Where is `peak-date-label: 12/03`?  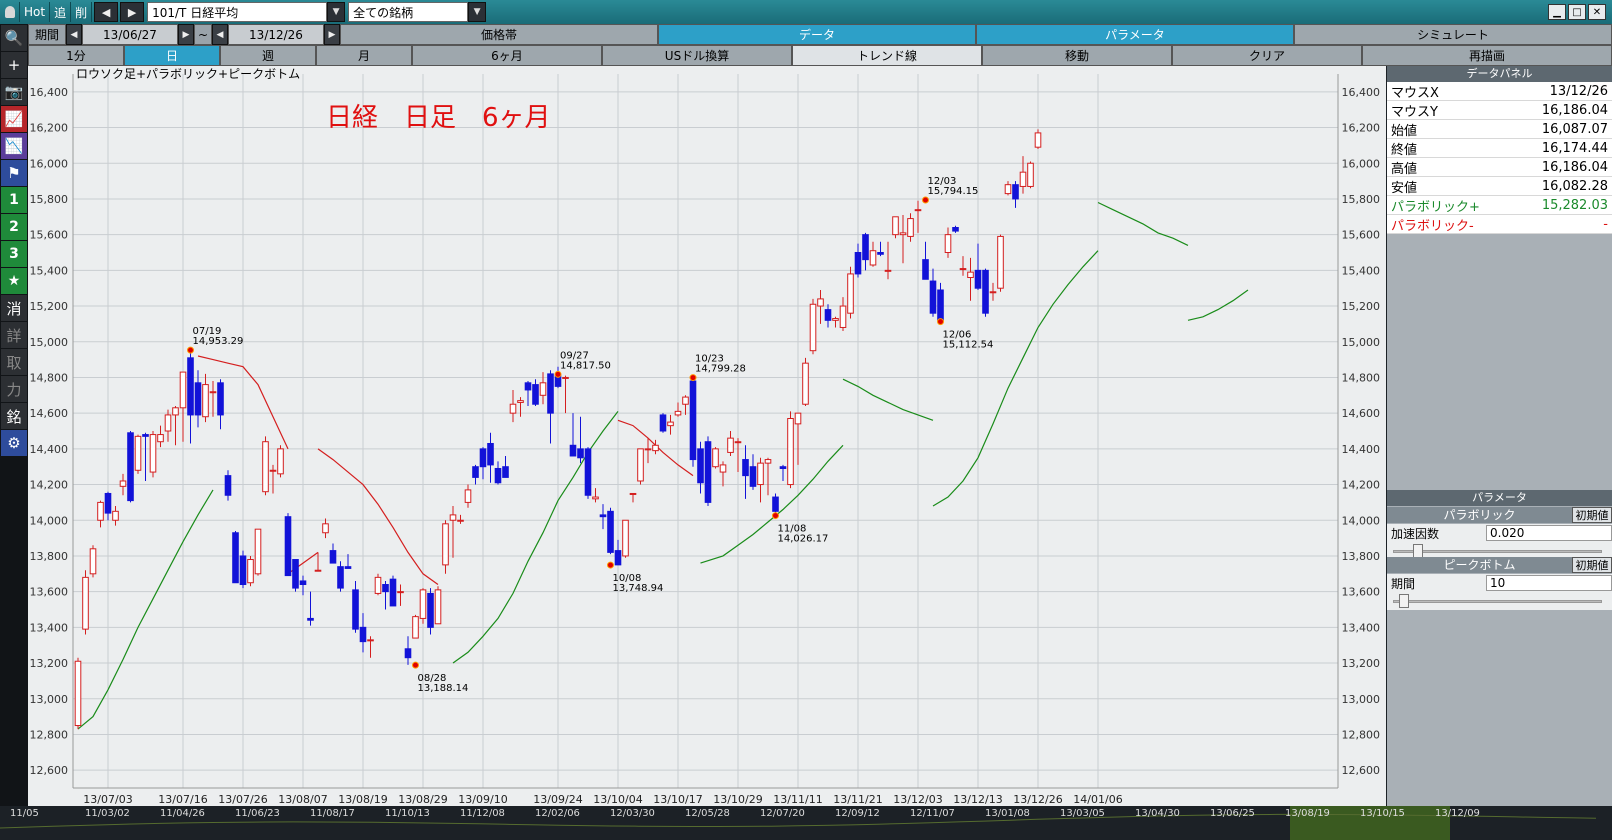
peak-date-label: 12/03 is located at coordinates (942, 181).